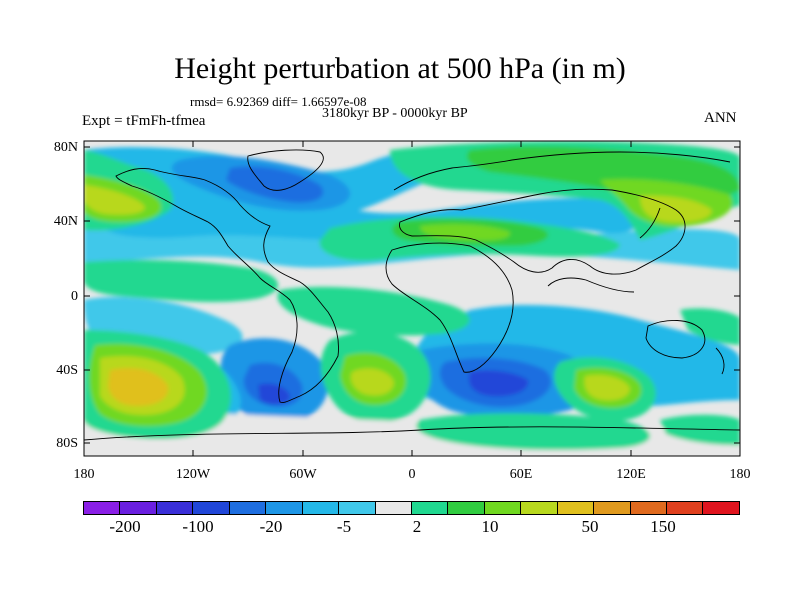 Image resolution: width=800 pixels, height=600 pixels. What do you see at coordinates (84, 474) in the screenshot?
I see `lon-label-180w: 180` at bounding box center [84, 474].